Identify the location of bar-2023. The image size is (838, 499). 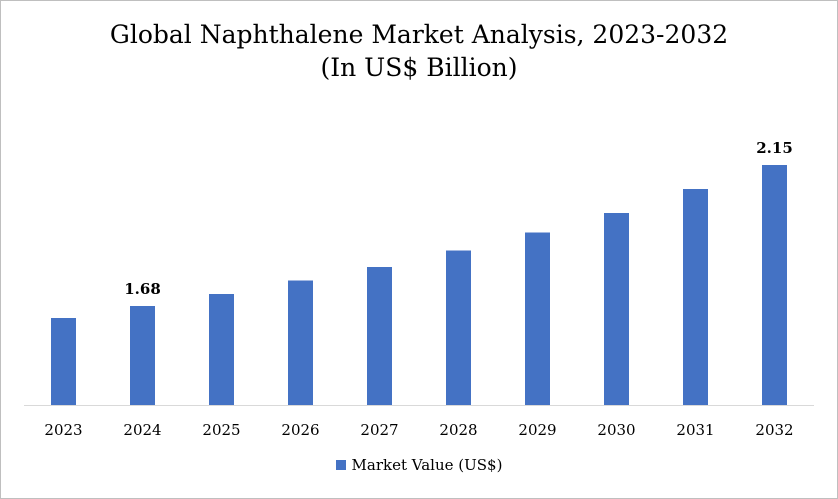
(63, 361).